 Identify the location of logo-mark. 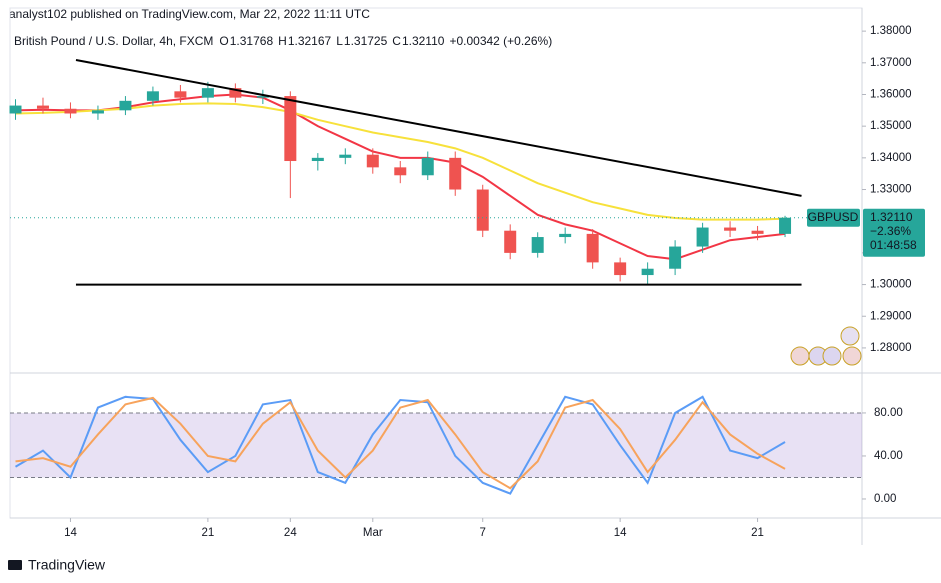
(15, 565).